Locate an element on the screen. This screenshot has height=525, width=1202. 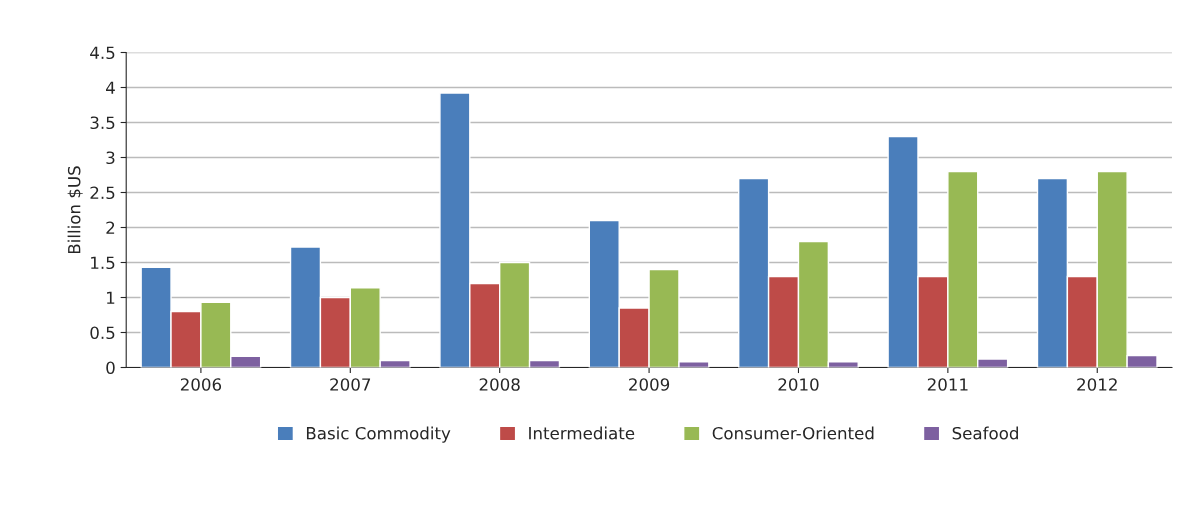
y-axis-title: Billion $US is located at coordinates (75, 210).